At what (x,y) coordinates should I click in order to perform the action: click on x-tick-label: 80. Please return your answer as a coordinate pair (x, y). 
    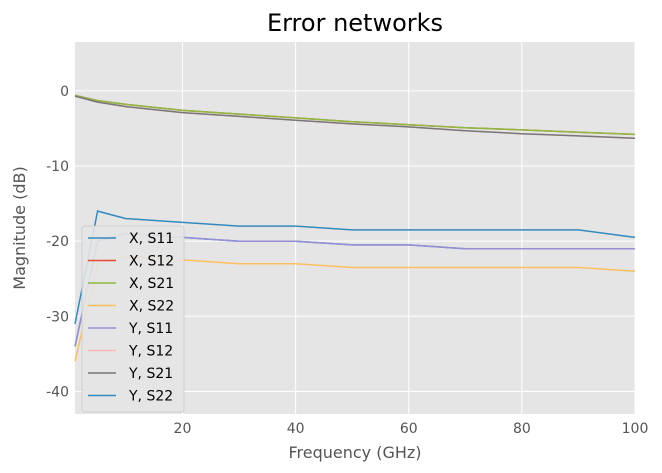
    Looking at the image, I should click on (522, 429).